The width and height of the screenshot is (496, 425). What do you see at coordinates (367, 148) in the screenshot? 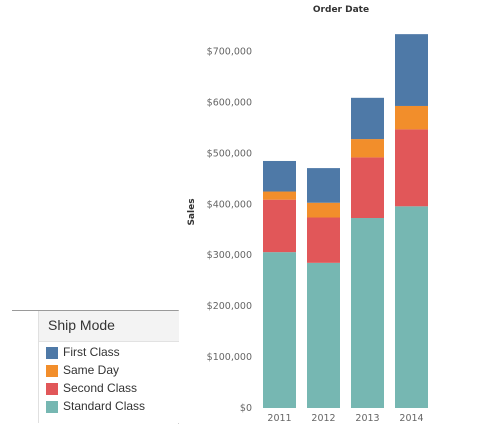
I see `bar-segment-same-day-2013` at bounding box center [367, 148].